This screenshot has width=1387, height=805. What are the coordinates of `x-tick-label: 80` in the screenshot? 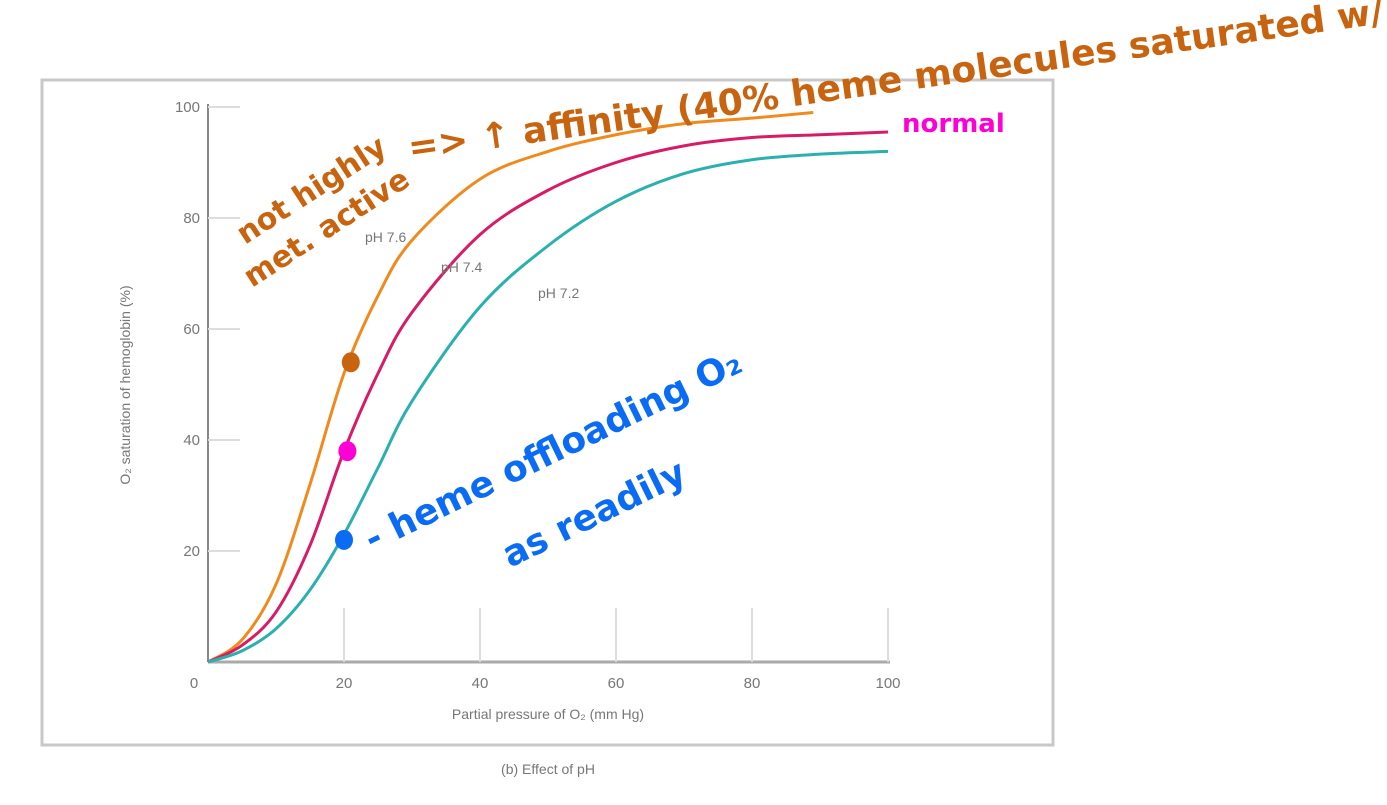 It's located at (752, 683).